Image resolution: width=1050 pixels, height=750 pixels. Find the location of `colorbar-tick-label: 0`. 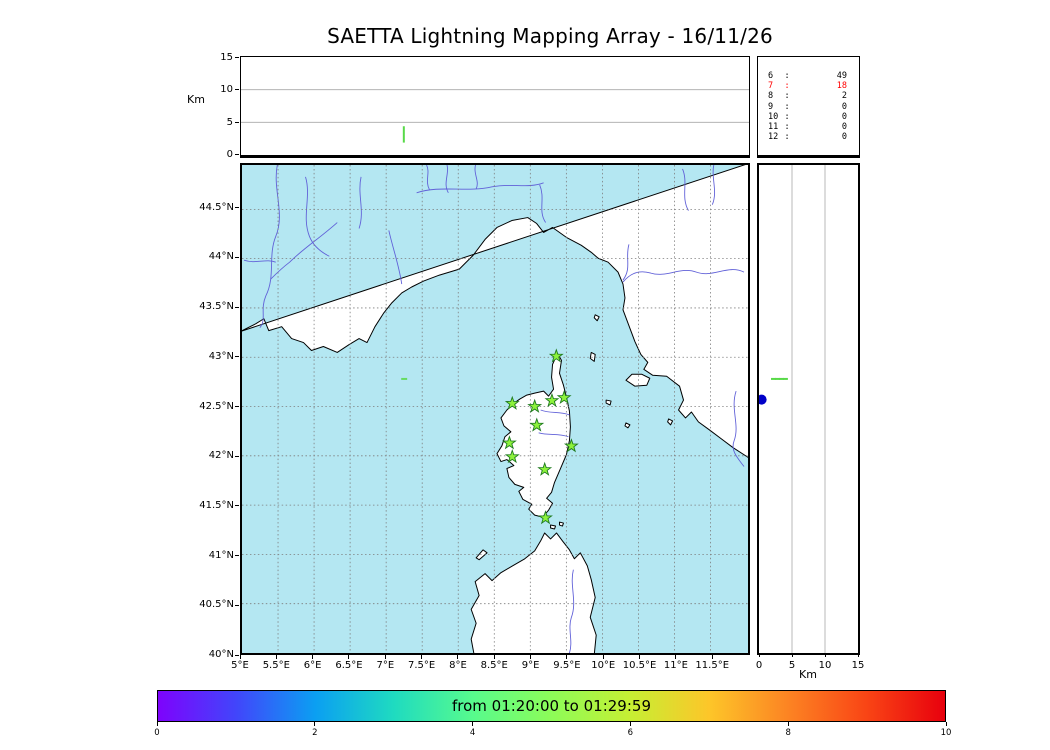

colorbar-tick-label: 0 is located at coordinates (157, 733).